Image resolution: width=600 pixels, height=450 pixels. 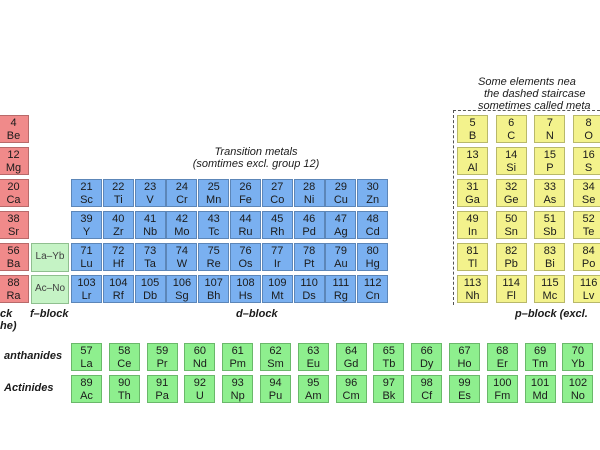 I want to click on element-cell-Ir: 77 Ir, so click(x=277, y=257).